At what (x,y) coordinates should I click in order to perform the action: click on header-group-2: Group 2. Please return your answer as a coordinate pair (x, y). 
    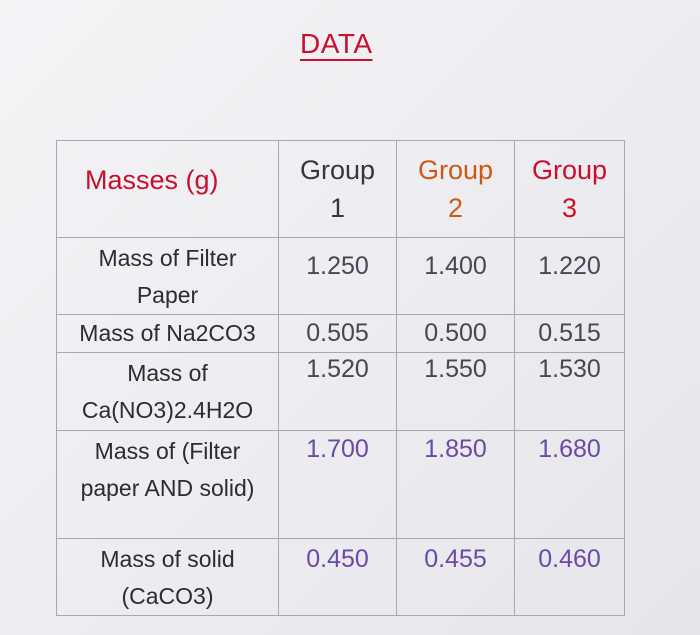
    Looking at the image, I should click on (455, 189).